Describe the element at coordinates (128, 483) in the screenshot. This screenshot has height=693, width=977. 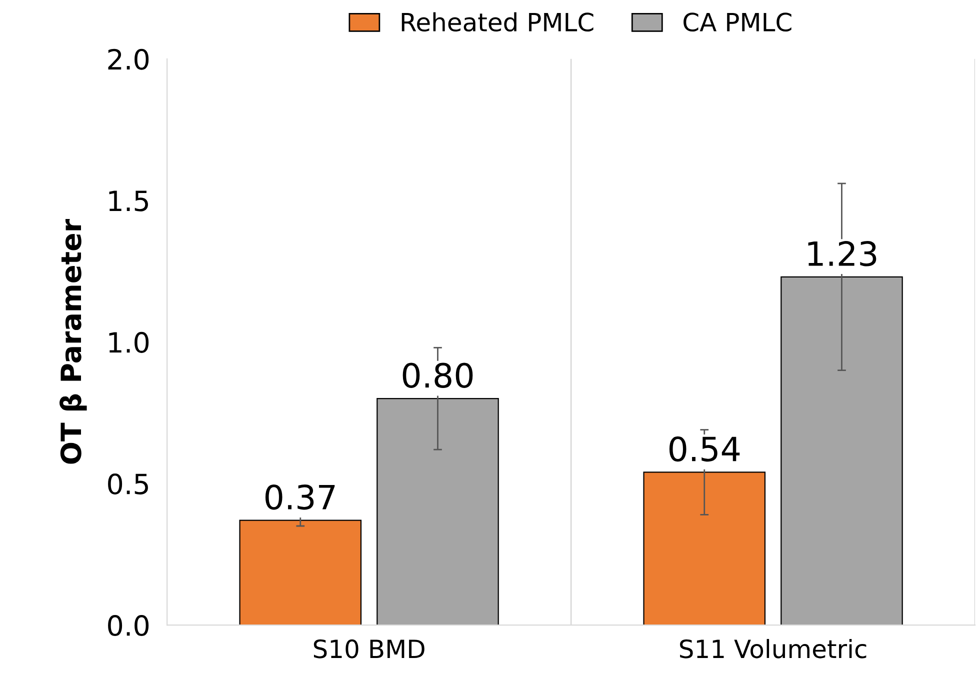
I see `y-tick-label: 0.5` at that location.